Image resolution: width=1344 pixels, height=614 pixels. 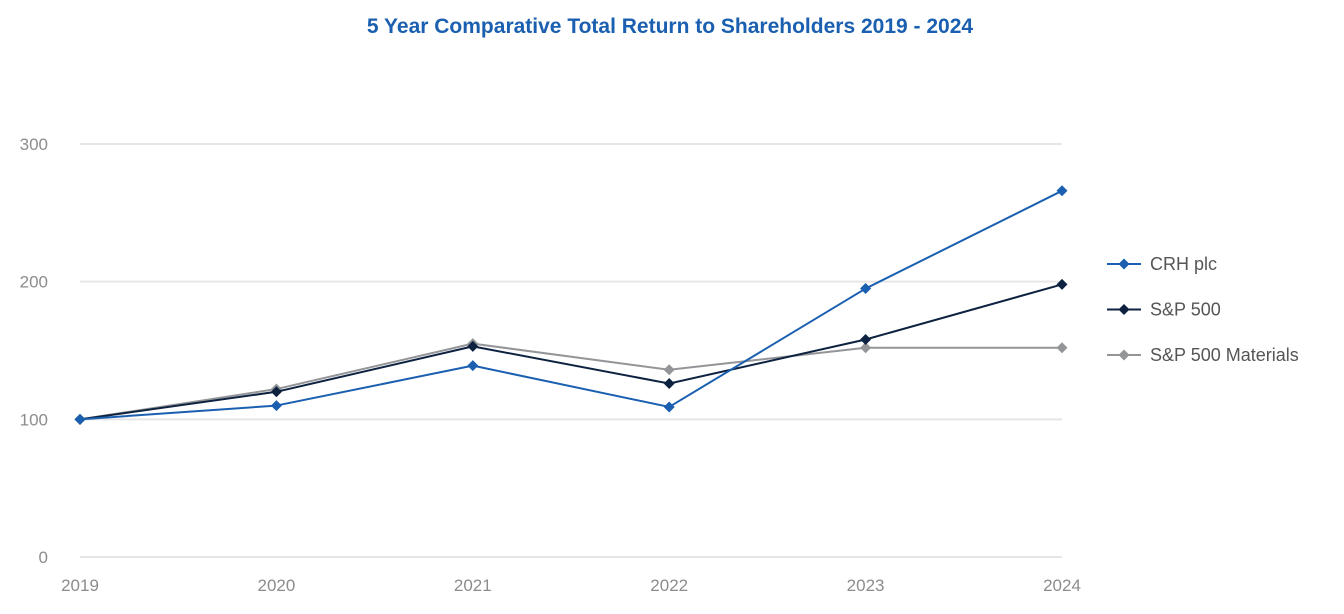 I want to click on data-point-s-p-500-materials-2024, so click(x=1062, y=348).